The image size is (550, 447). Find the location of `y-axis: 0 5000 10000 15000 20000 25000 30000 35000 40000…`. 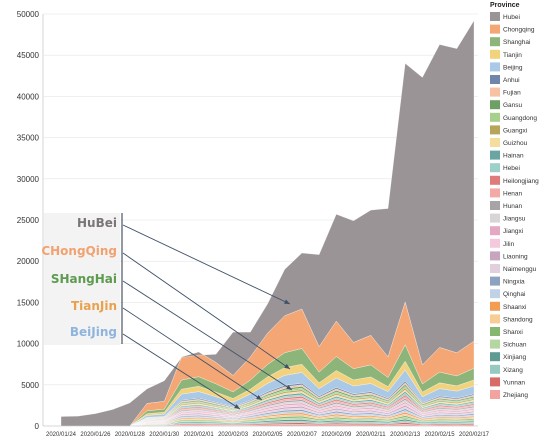

y-axis: 0 5000 10000 15000 20000 25000 30000 35000 40000… is located at coordinates (30, 220).